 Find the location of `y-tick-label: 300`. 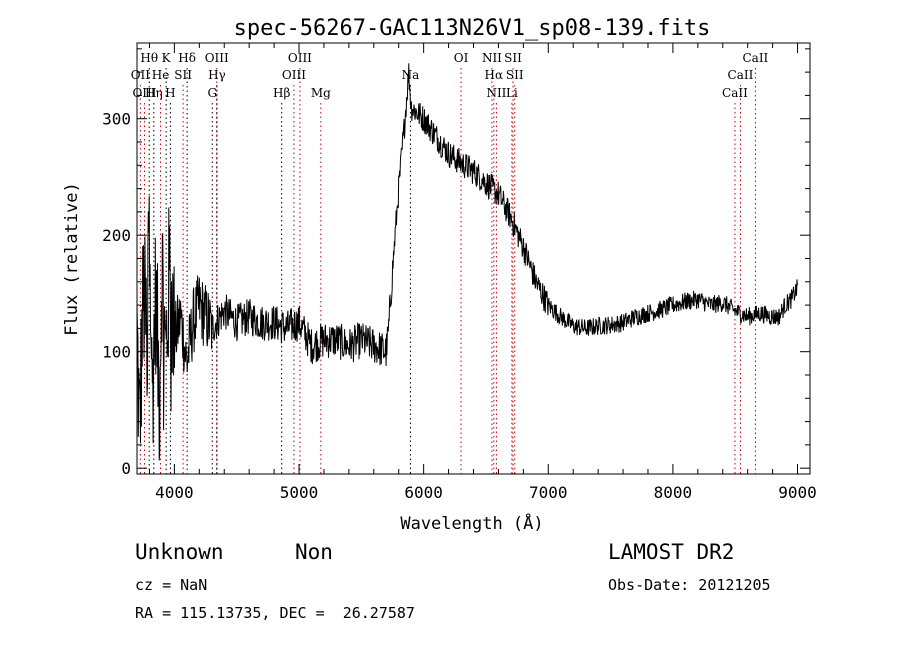

y-tick-label: 300 is located at coordinates (116, 119).